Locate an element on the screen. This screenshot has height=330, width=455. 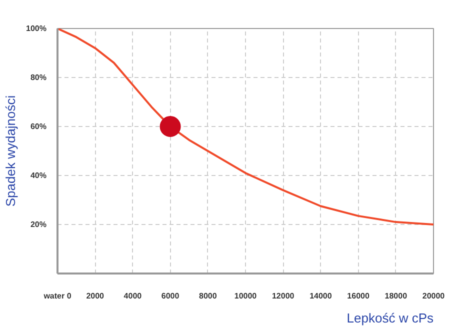
x-tick-label: 14000 is located at coordinates (321, 296).